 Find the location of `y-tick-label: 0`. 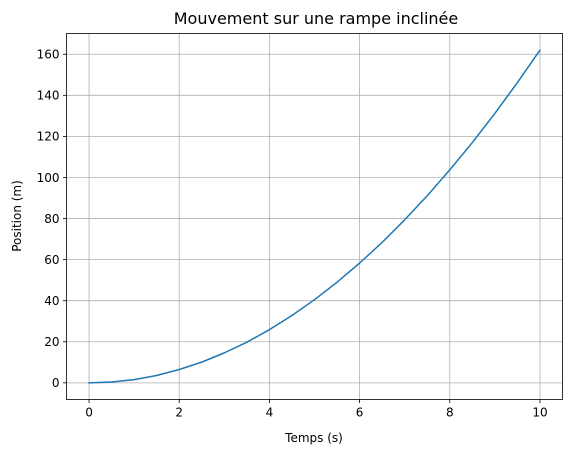

y-tick-label: 0 is located at coordinates (56, 383).